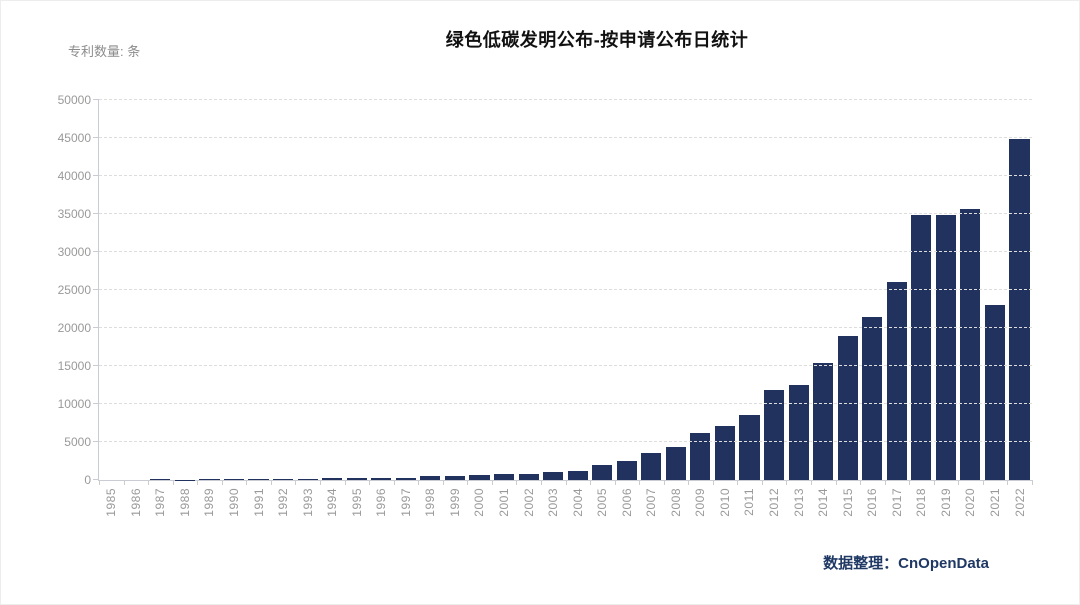 The height and width of the screenshot is (605, 1080). Describe the element at coordinates (455, 290) in the screenshot. I see `bar-band-1999` at that location.